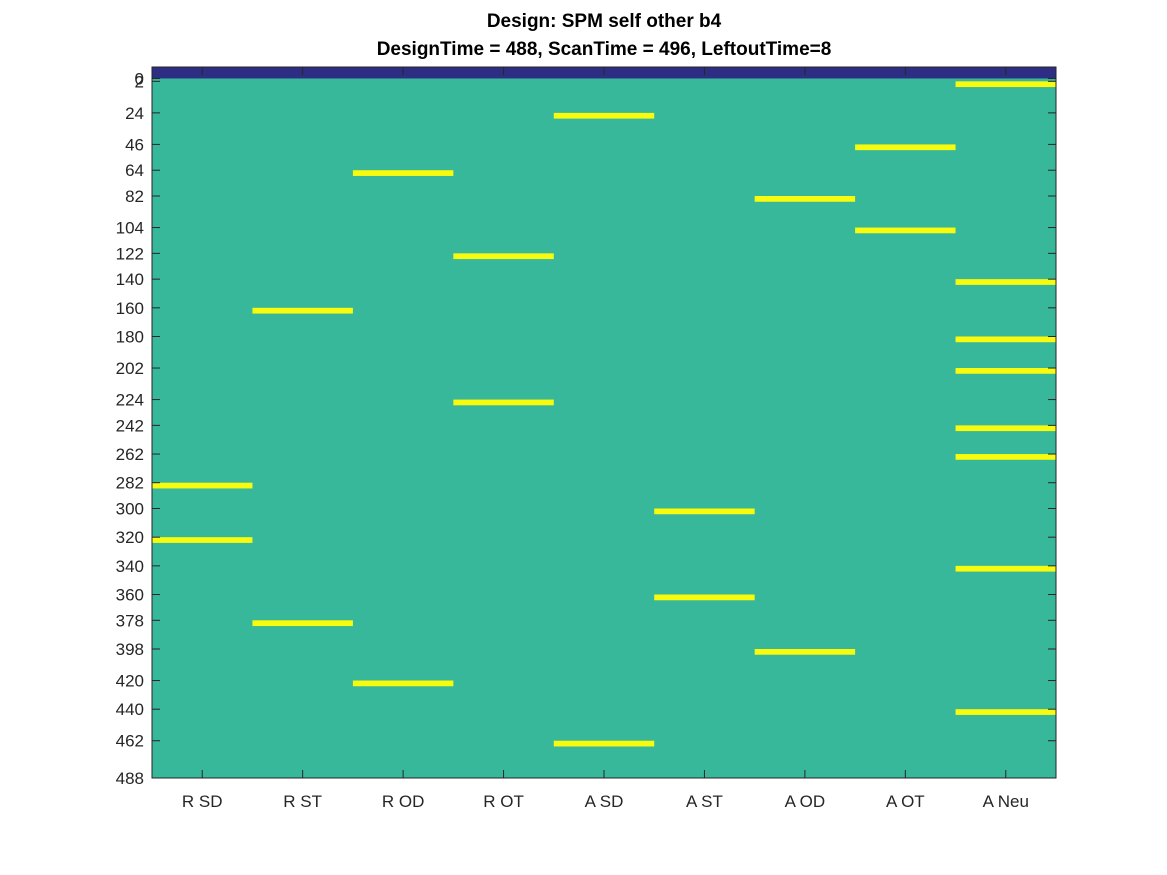 Image resolution: width=1167 pixels, height=875 pixels. Describe the element at coordinates (130, 620) in the screenshot. I see `y-tick-label: 378` at that location.